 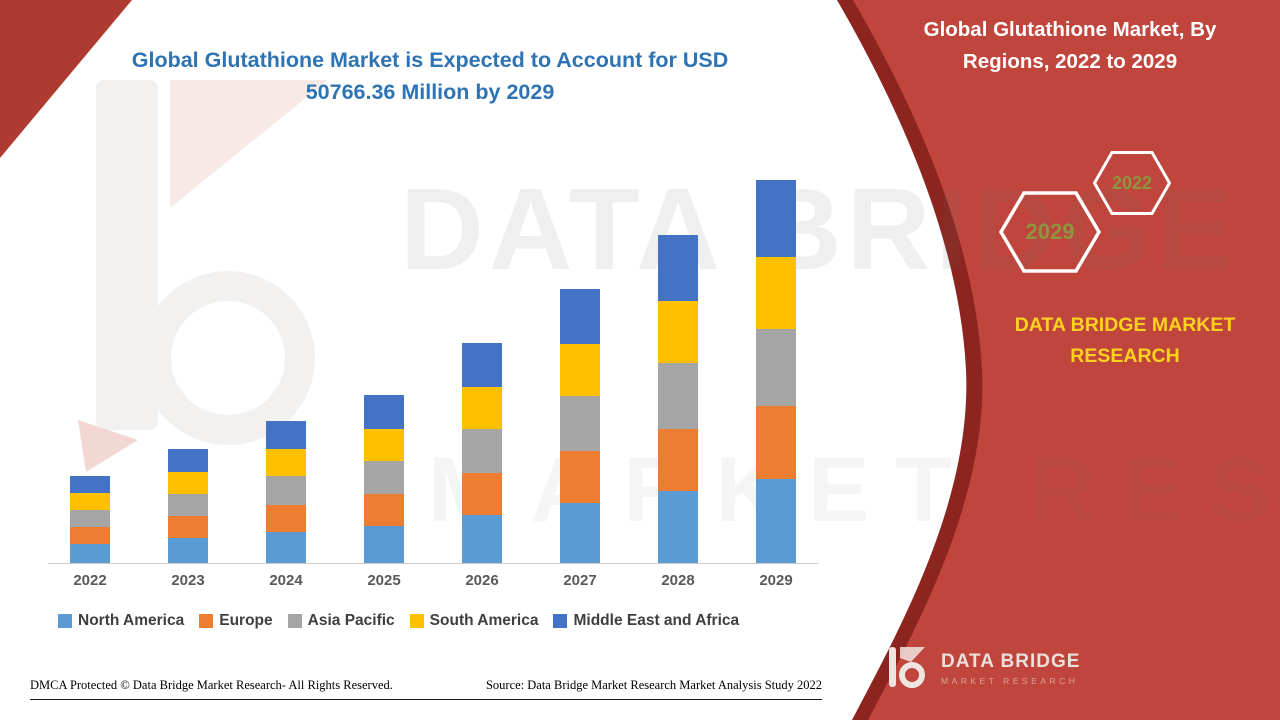 What do you see at coordinates (384, 580) in the screenshot?
I see `x-axis-label: 2025` at bounding box center [384, 580].